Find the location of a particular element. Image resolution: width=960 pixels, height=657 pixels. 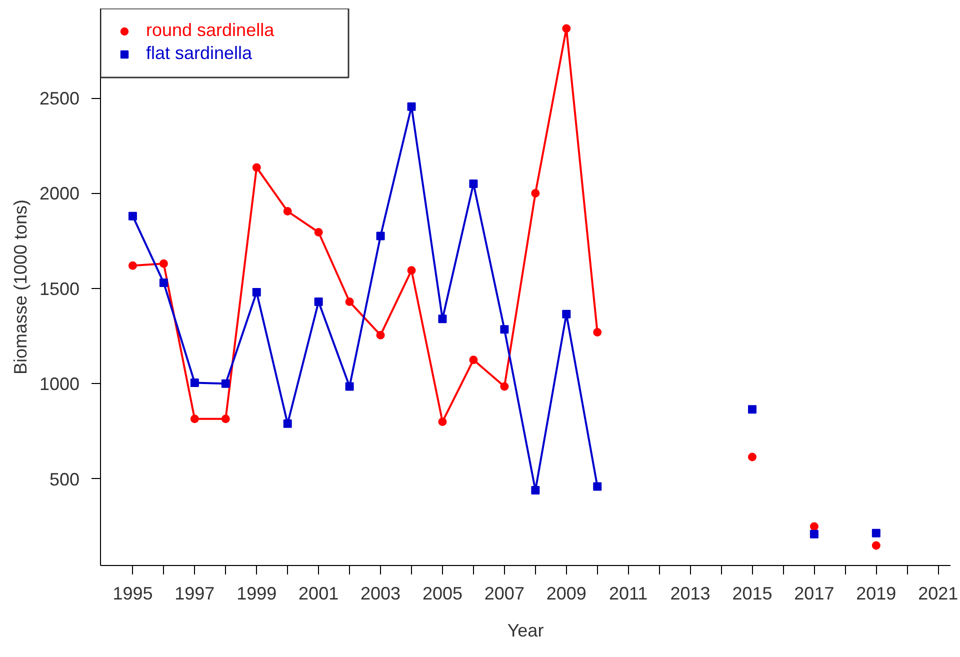

x-tick-label: 1995 is located at coordinates (132, 594).